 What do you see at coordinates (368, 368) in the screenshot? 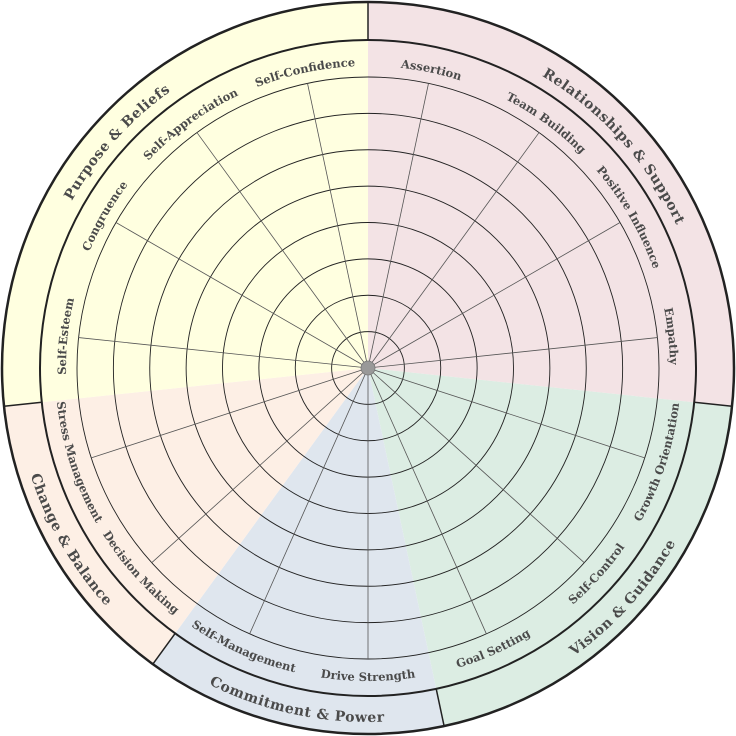
I see `center-dot` at bounding box center [368, 368].